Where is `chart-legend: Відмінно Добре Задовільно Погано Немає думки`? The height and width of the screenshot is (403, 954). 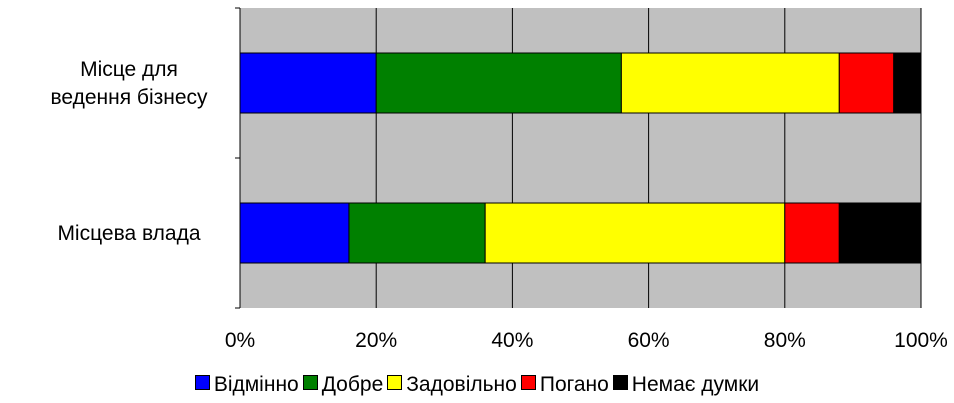 chart-legend: Відмінно Добре Задовільно Погано Немає думки is located at coordinates (477, 385).